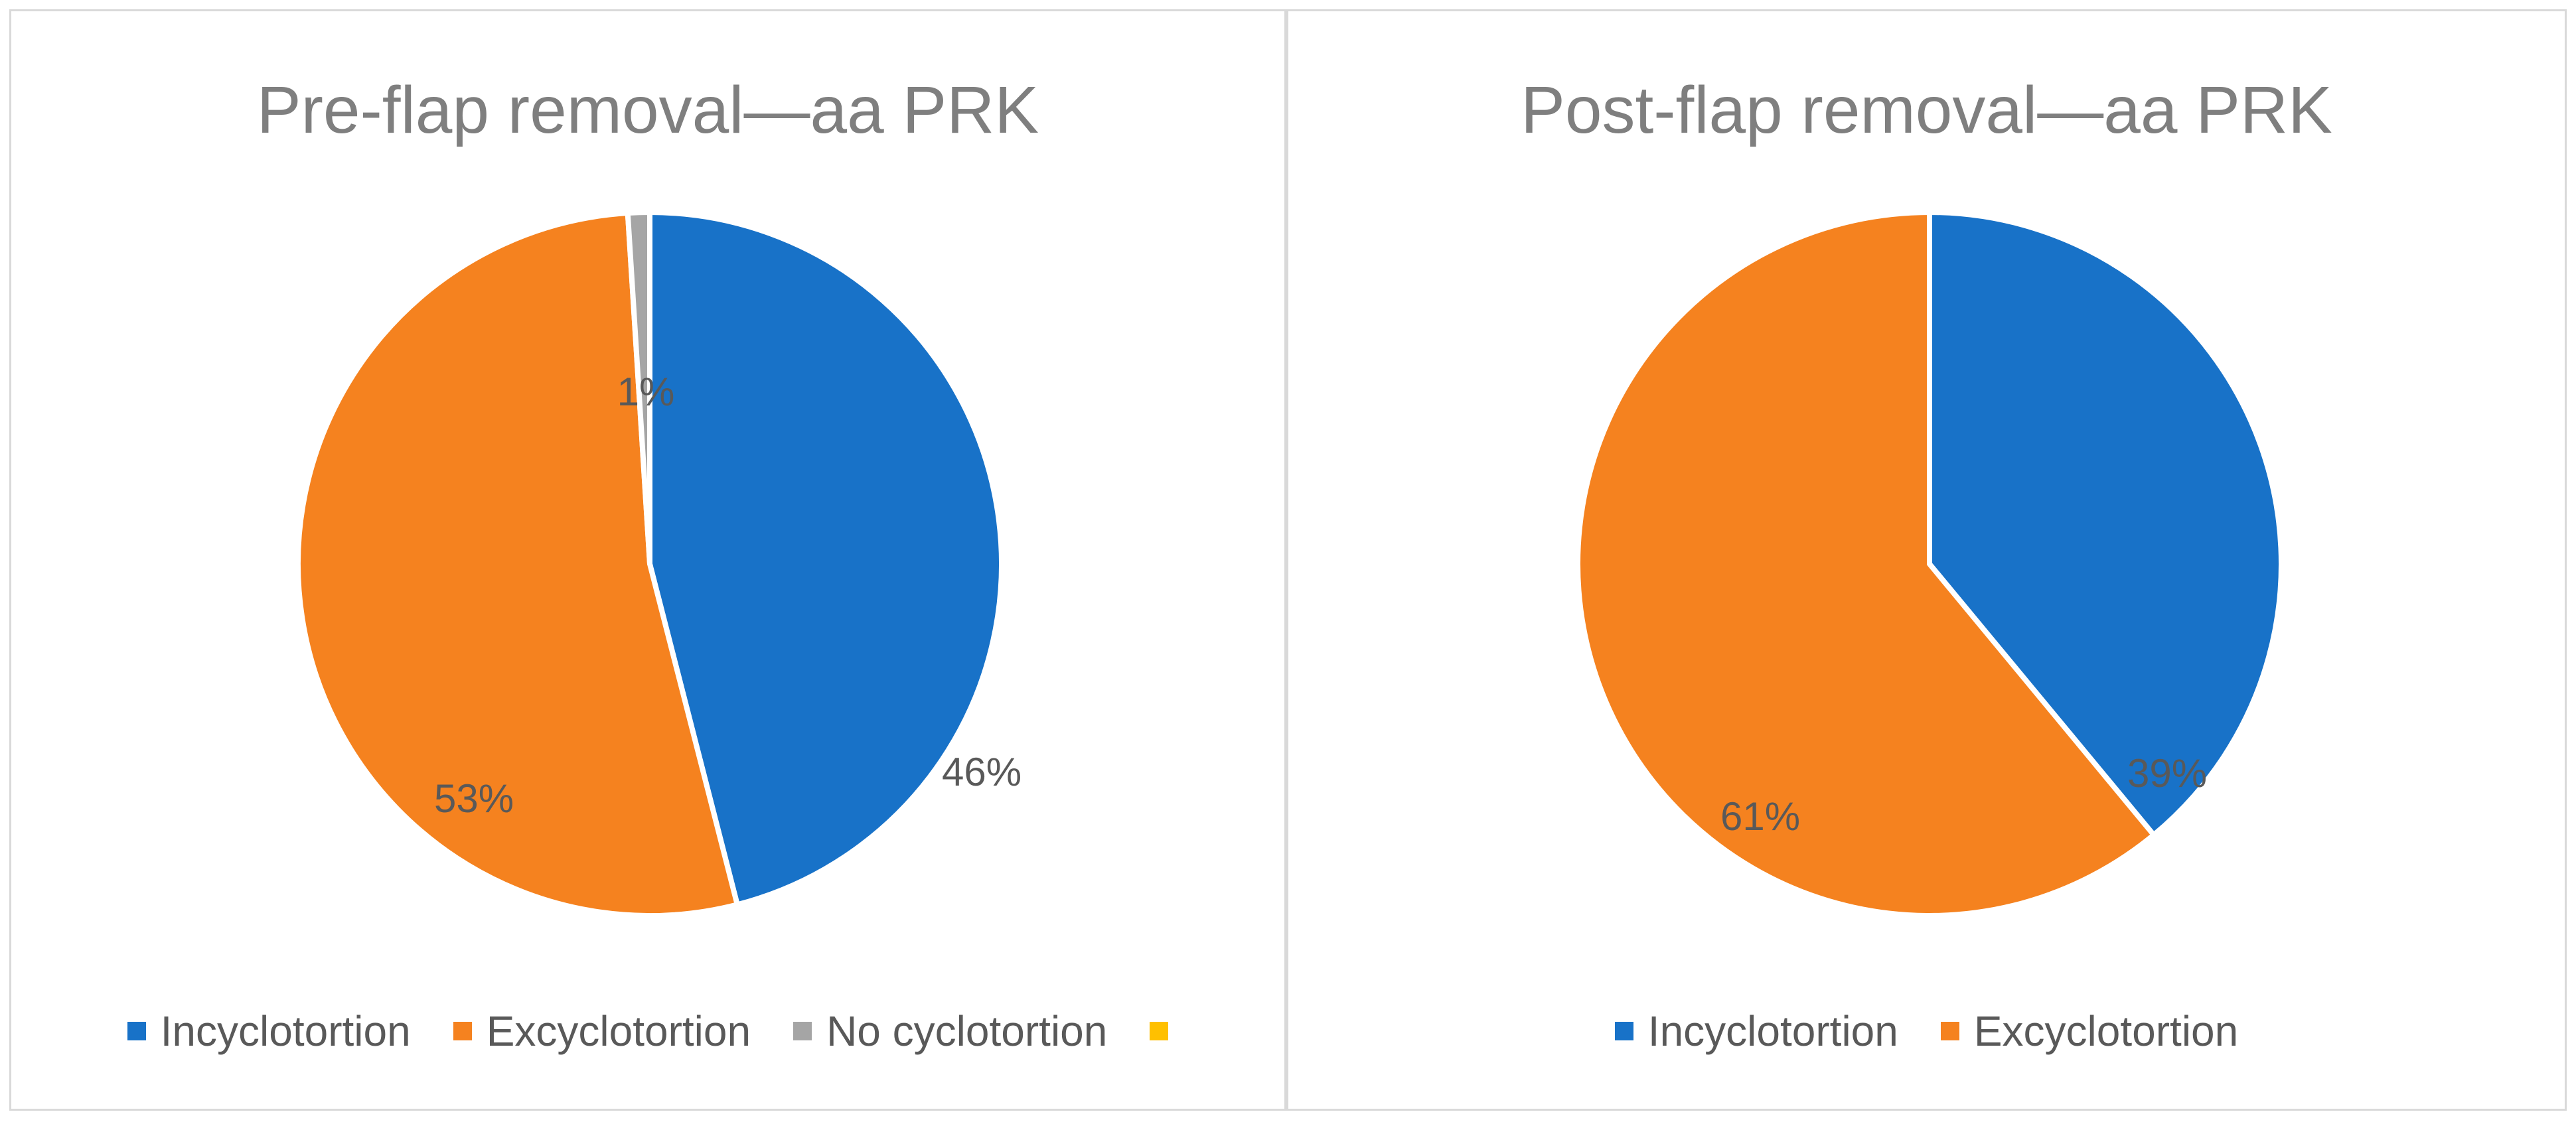 Image resolution: width=2576 pixels, height=1122 pixels. Describe the element at coordinates (1927, 110) in the screenshot. I see `chart-title: Post-flap removal—aa PRK` at that location.